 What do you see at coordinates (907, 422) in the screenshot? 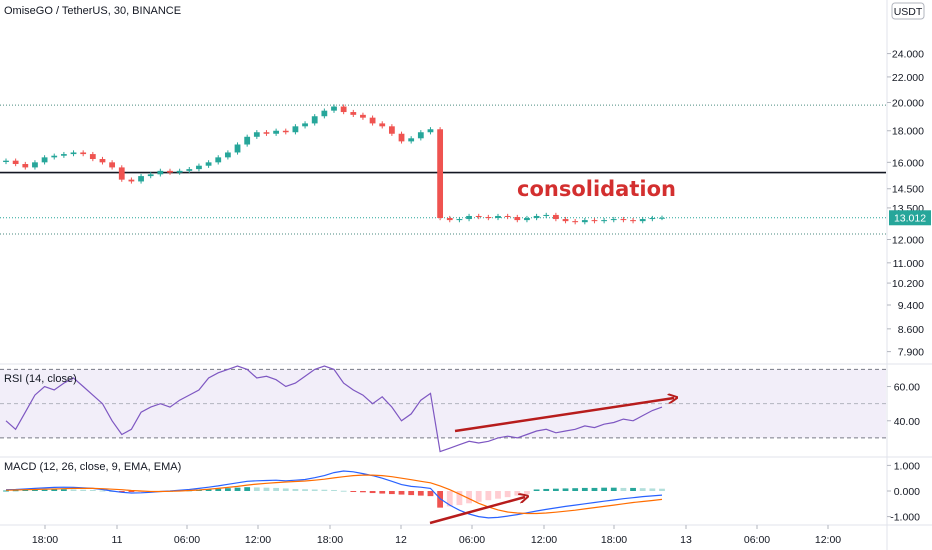
I see `rsi-tick-label: 40.00` at bounding box center [907, 422].